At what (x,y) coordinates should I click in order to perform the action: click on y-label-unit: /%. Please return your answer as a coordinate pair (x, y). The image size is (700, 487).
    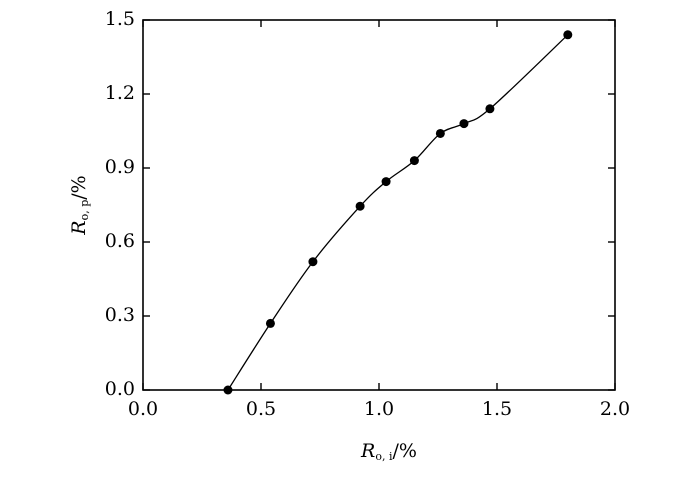
    Looking at the image, I should click on (79, 187).